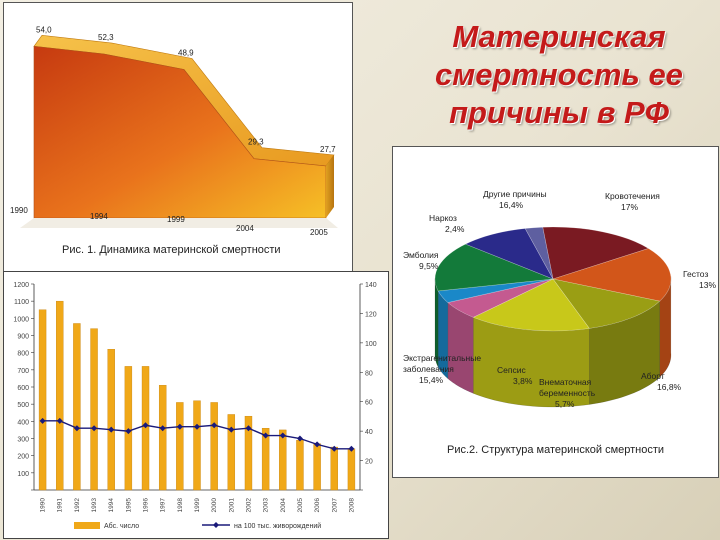 Image resolution: width=720 pixels, height=540 pixels. Describe the element at coordinates (180, 505) in the screenshot. I see `x-tick-label: 1998` at that location.